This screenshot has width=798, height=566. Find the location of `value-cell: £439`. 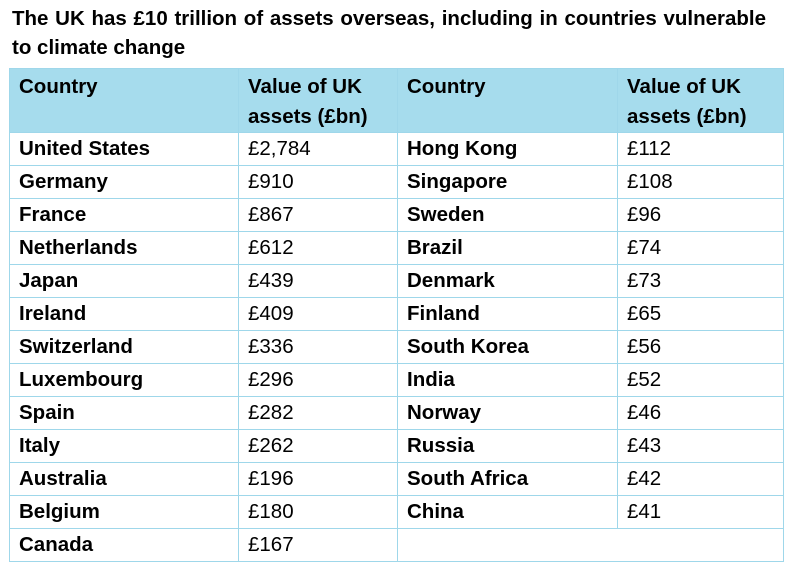

value-cell: £439 is located at coordinates (318, 281).